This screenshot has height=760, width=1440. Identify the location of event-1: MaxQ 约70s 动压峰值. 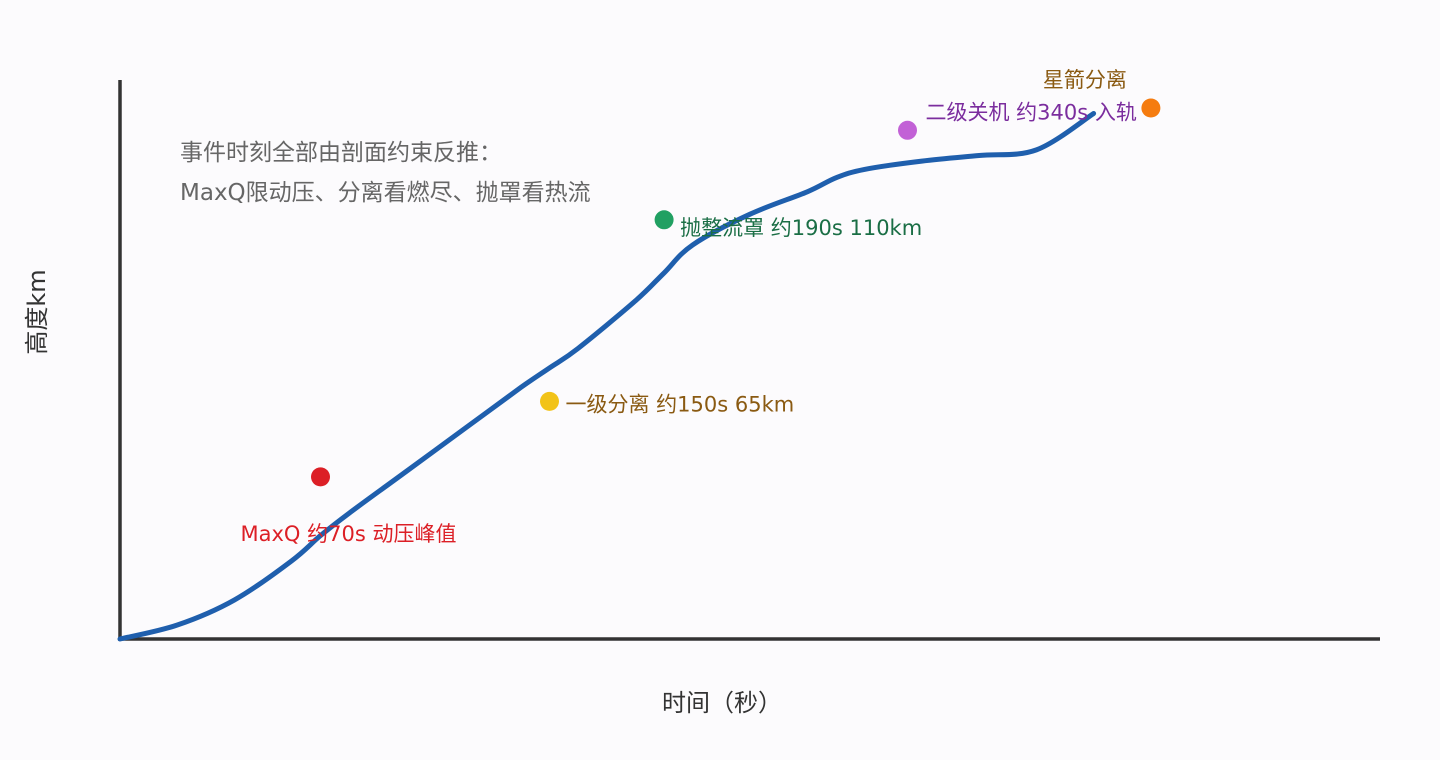
(349, 506).